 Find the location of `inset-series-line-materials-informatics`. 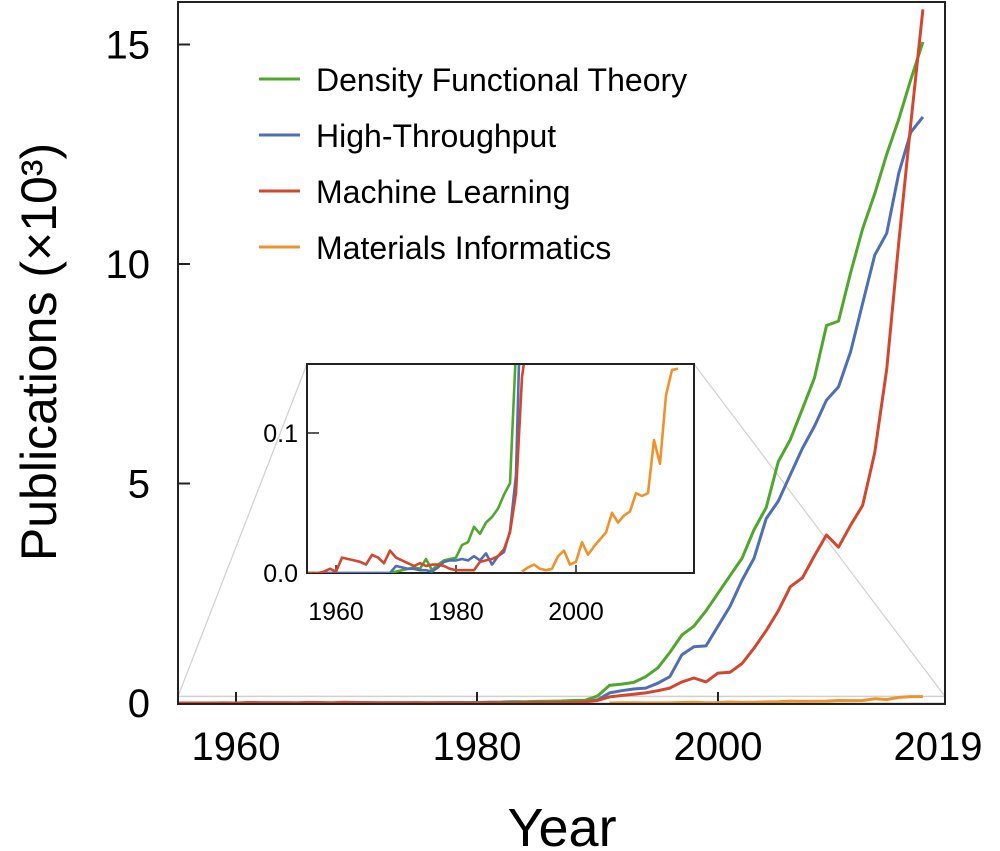

inset-series-line-materials-informatics is located at coordinates (600, 470).